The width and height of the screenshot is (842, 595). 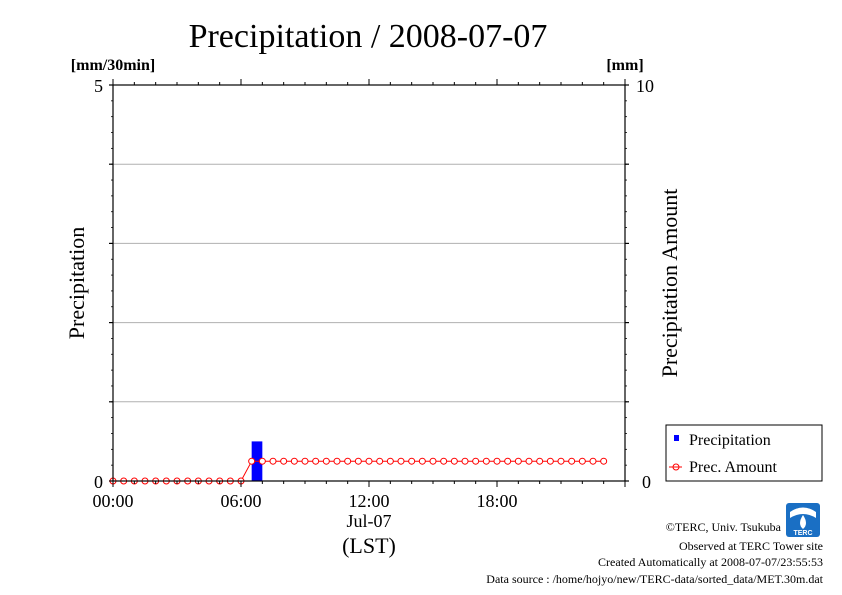 What do you see at coordinates (733, 467) in the screenshot?
I see `legend-label-amount: Prec. Amount` at bounding box center [733, 467].